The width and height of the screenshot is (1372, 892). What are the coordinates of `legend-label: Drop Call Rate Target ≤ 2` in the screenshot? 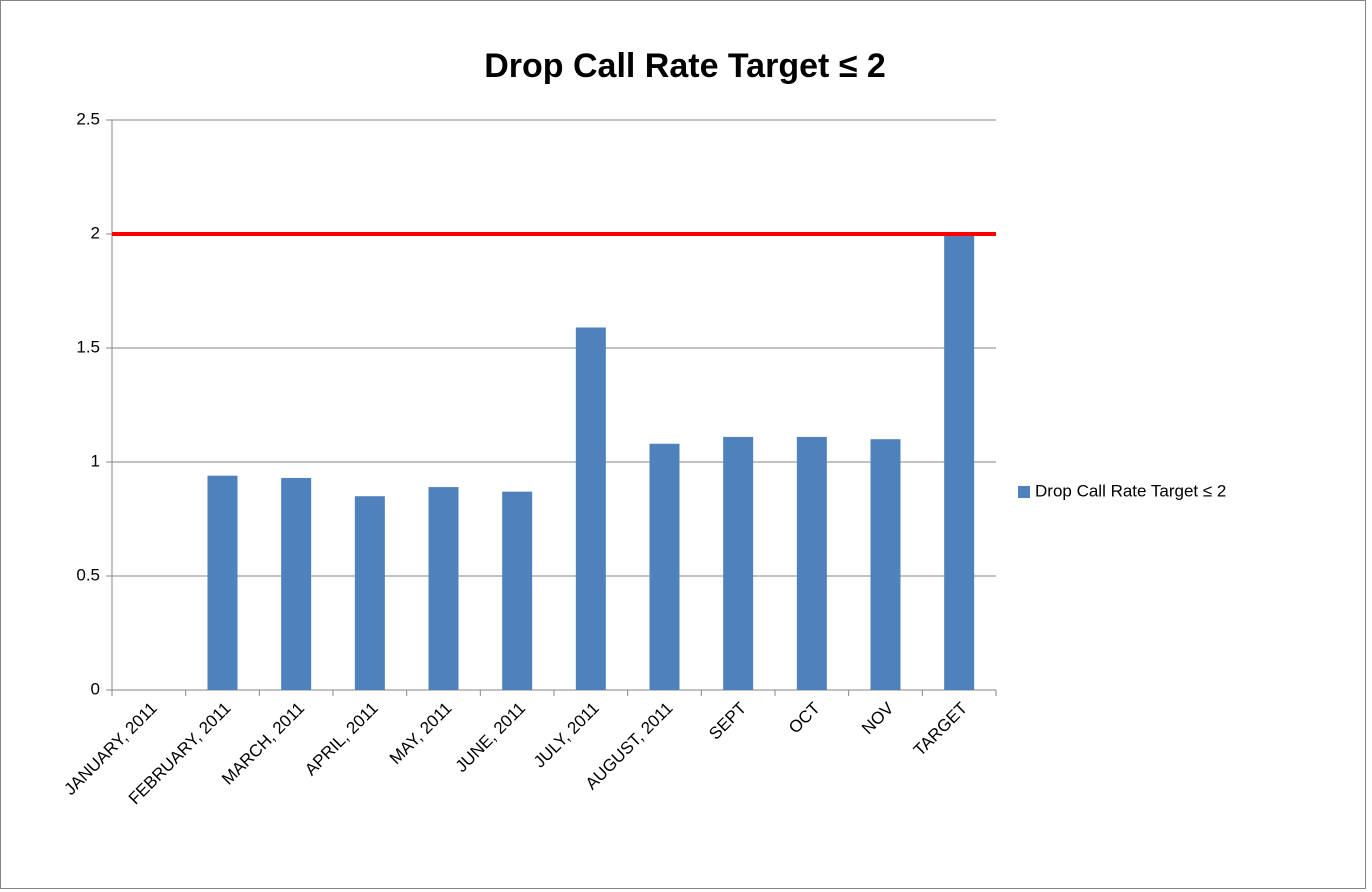 It's located at (1130, 490).